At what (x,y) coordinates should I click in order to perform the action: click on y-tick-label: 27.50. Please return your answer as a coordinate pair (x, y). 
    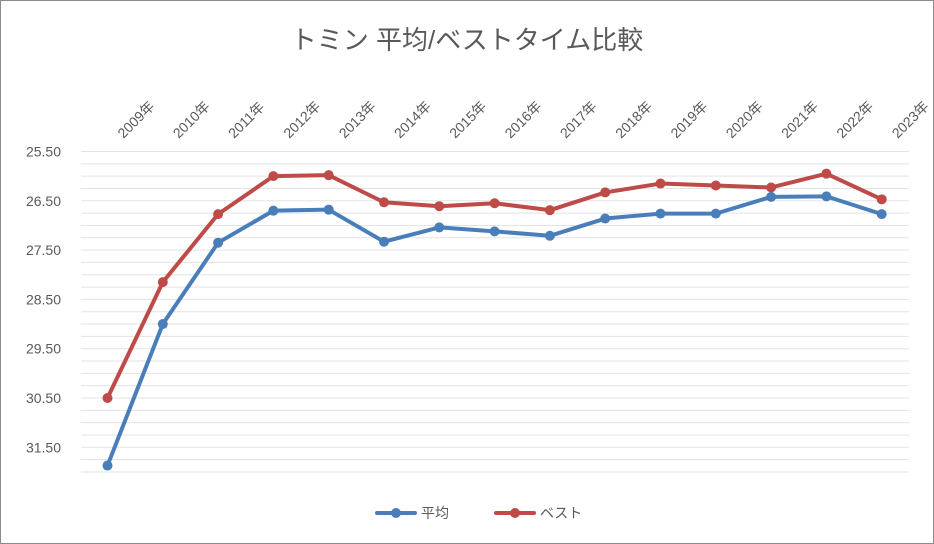
    Looking at the image, I should click on (43, 250).